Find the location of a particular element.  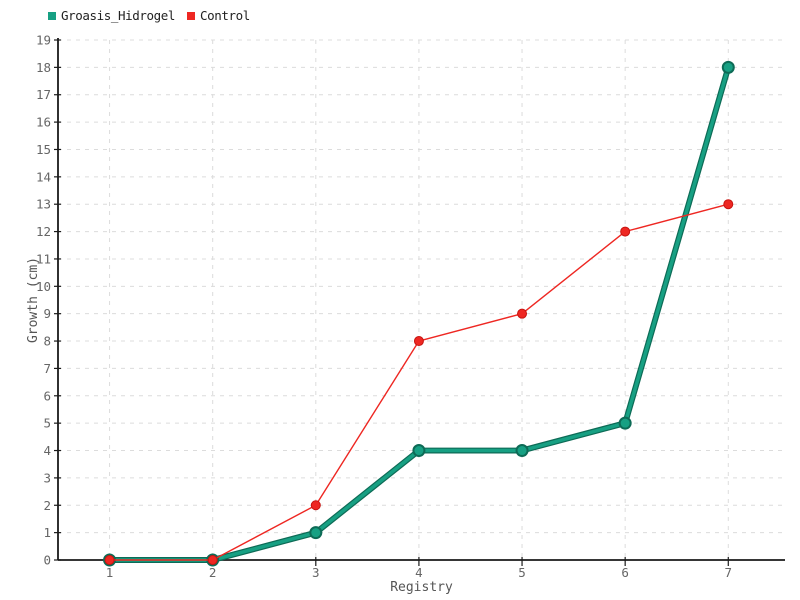

y-tick-label: 19 is located at coordinates (43, 40).